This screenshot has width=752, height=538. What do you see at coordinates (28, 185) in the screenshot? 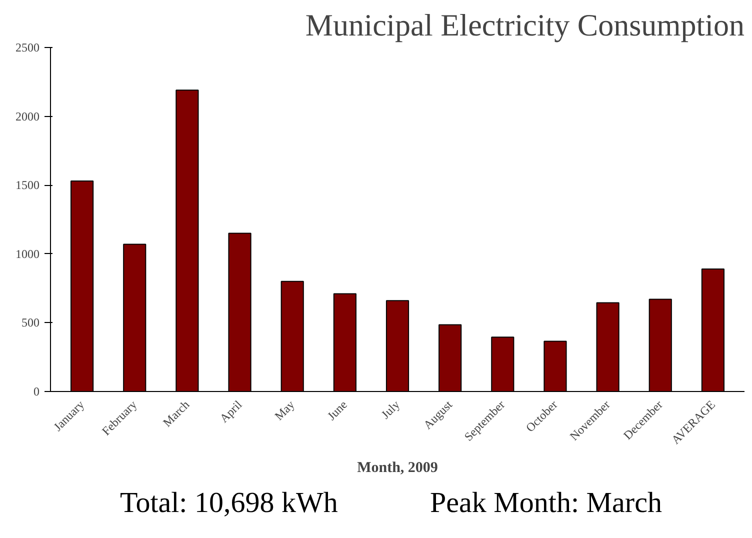
I see `y-tick-label: 1500` at bounding box center [28, 185].